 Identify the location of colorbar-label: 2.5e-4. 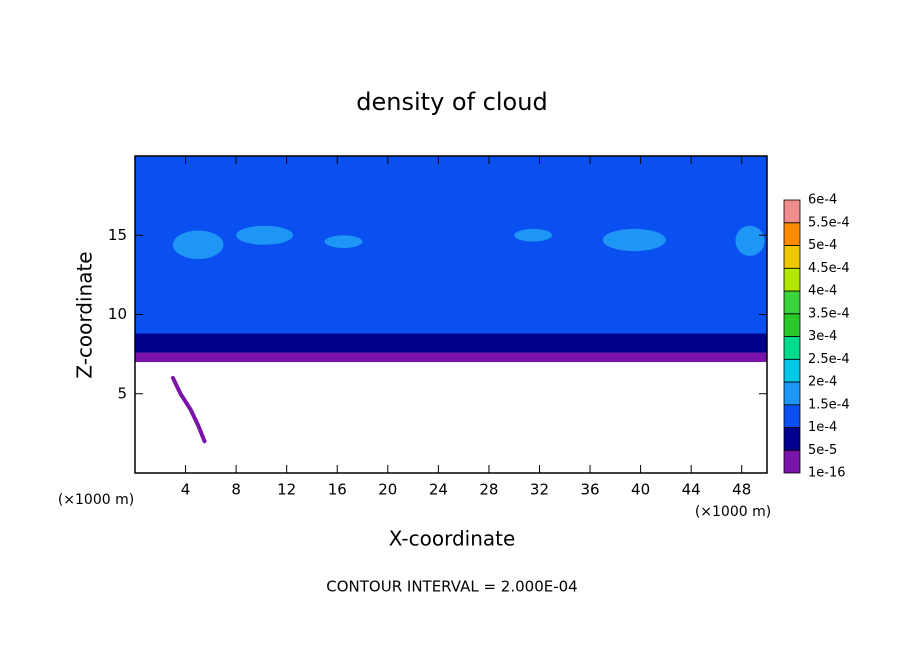
(829, 359).